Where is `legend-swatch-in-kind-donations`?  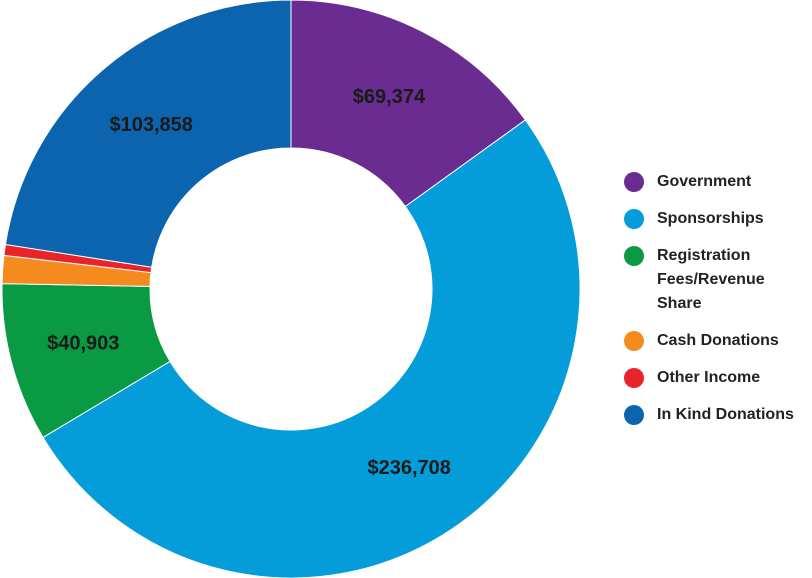 legend-swatch-in-kind-donations is located at coordinates (634, 415).